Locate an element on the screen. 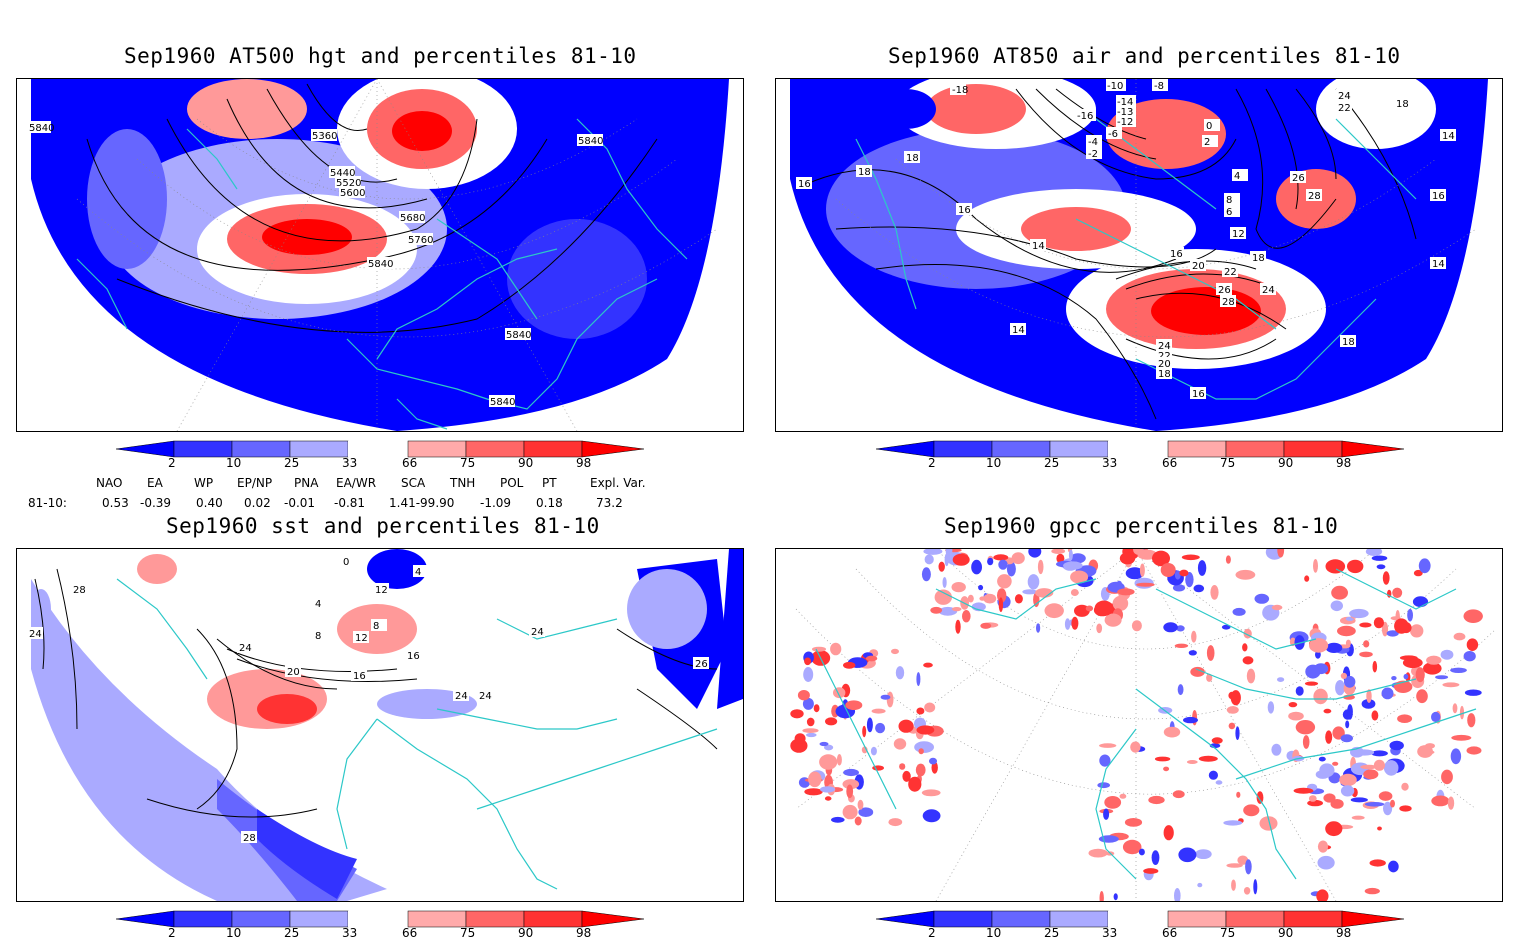 The height and width of the screenshot is (940, 1520). contour-label: 5440 is located at coordinates (342, 173).